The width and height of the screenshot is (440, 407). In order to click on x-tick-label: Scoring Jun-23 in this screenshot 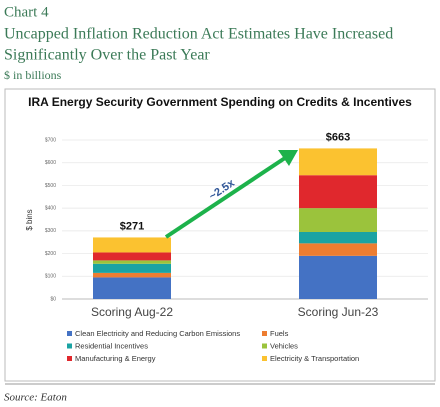, I will do `click(338, 312)`.